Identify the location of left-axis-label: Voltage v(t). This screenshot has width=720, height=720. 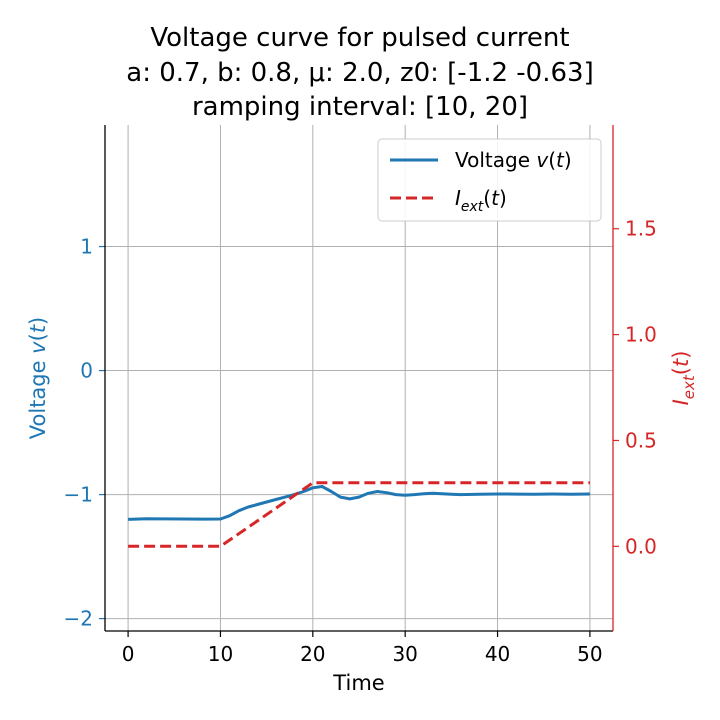
(38, 378).